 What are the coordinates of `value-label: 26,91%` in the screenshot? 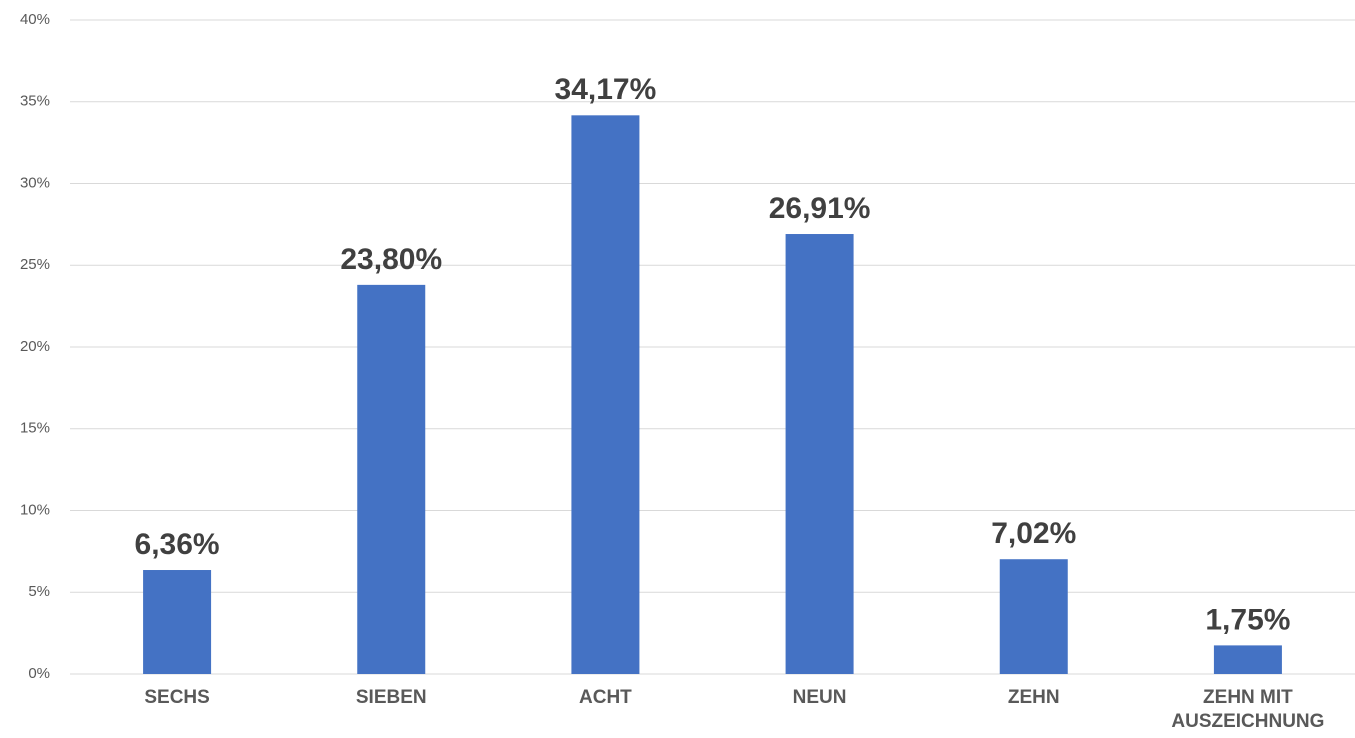 It's located at (820, 208).